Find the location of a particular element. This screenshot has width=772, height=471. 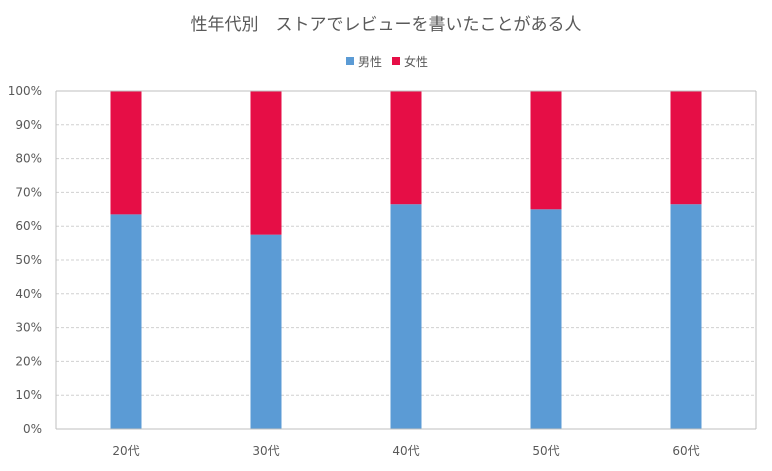

legend-swatch-male is located at coordinates (350, 61).